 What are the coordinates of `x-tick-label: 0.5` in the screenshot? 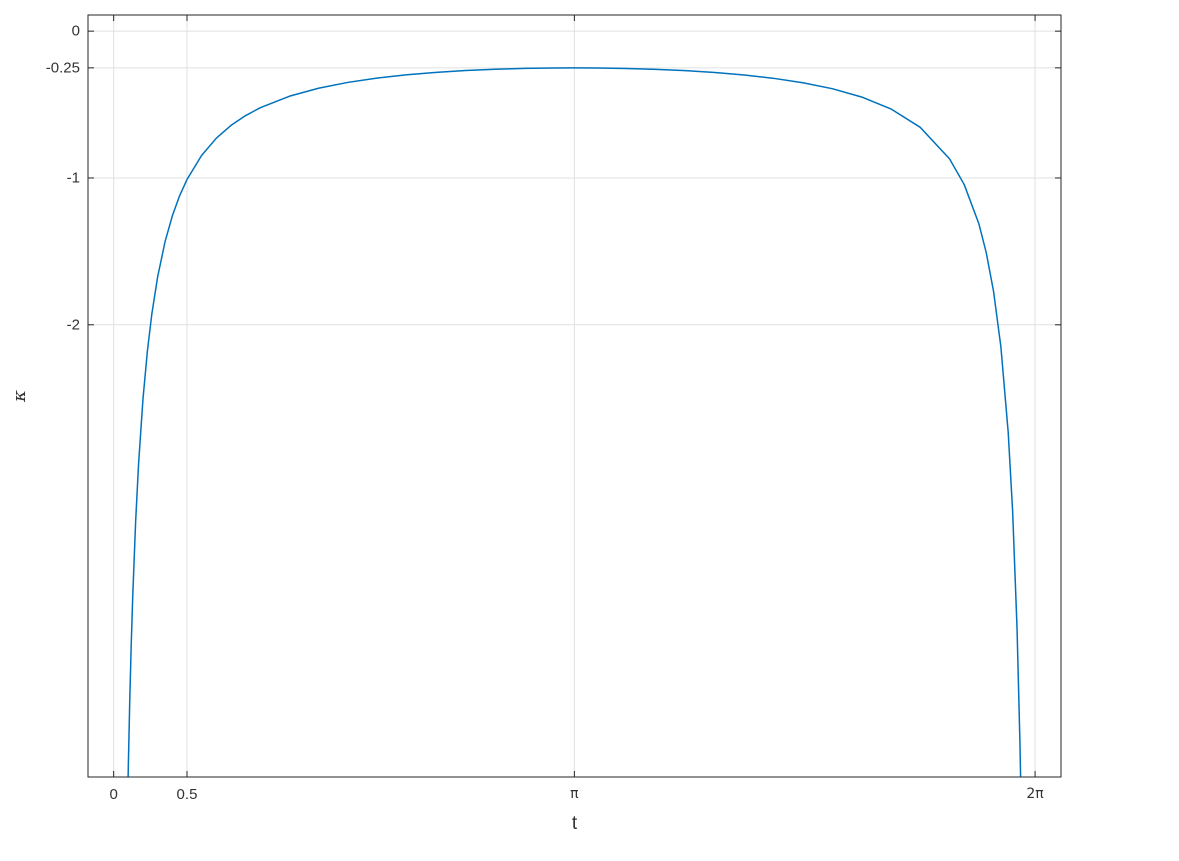 It's located at (187, 794).